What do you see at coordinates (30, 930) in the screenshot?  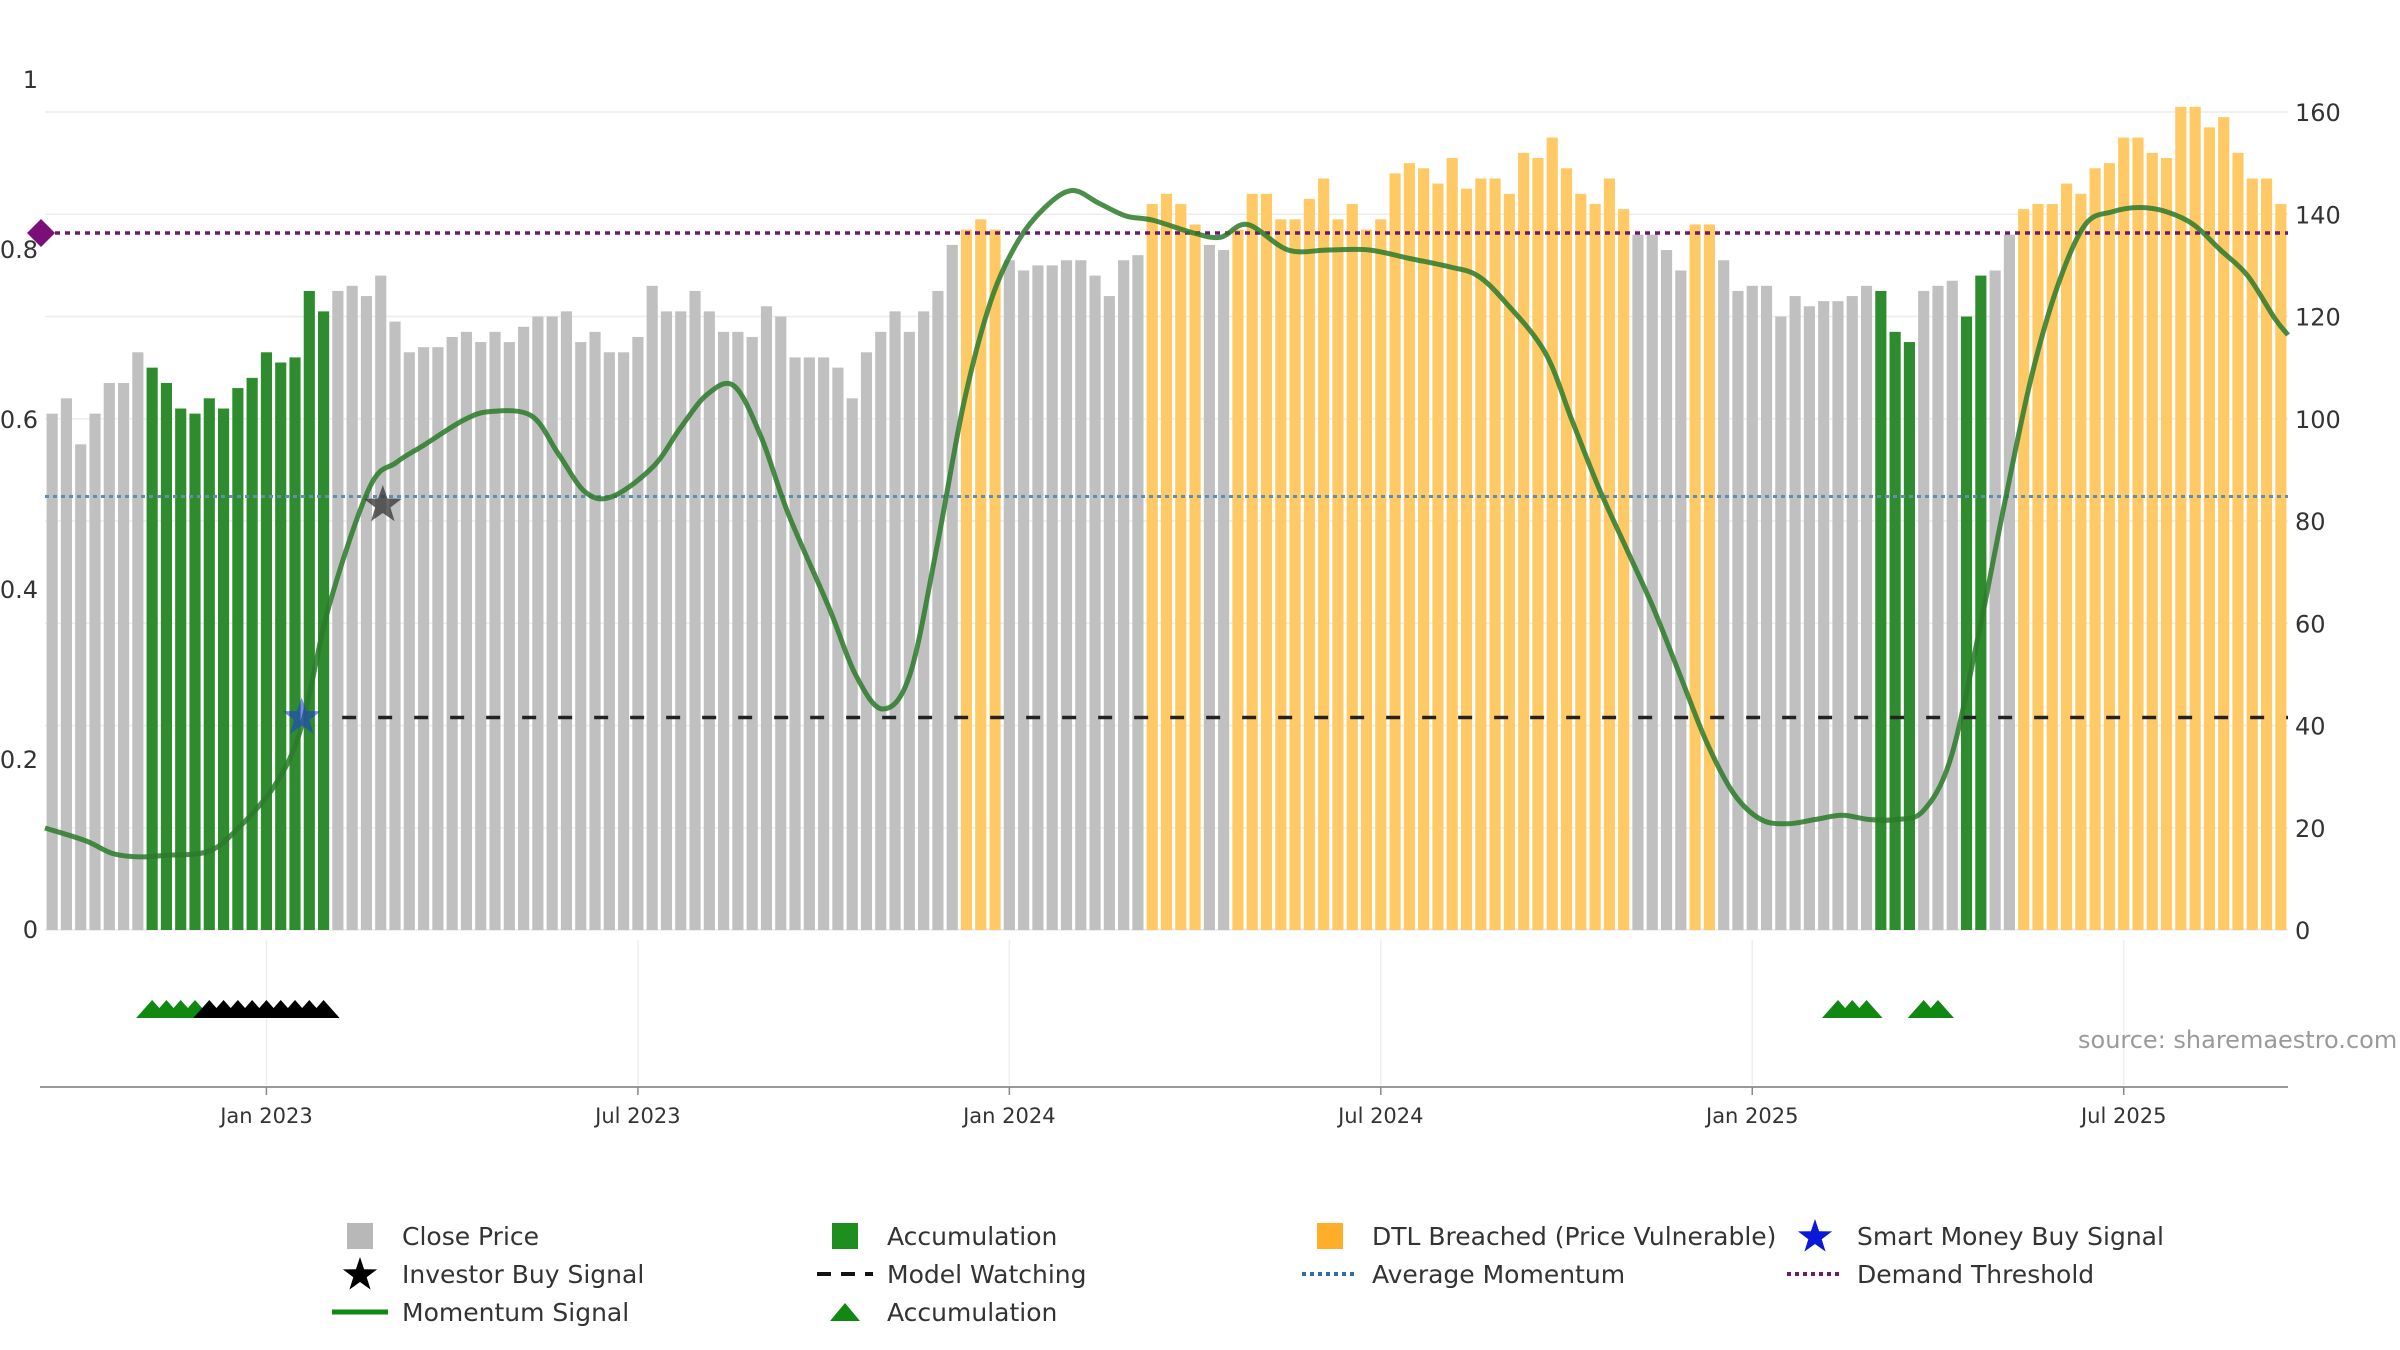 I see `left-y-tick-label: 0` at bounding box center [30, 930].